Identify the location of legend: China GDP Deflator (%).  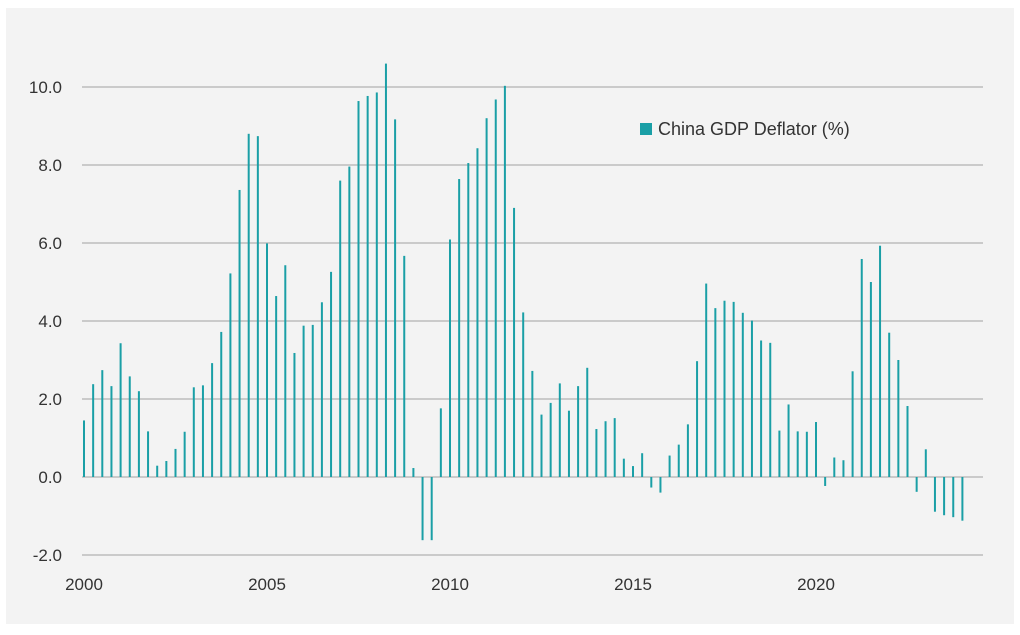
(745, 129).